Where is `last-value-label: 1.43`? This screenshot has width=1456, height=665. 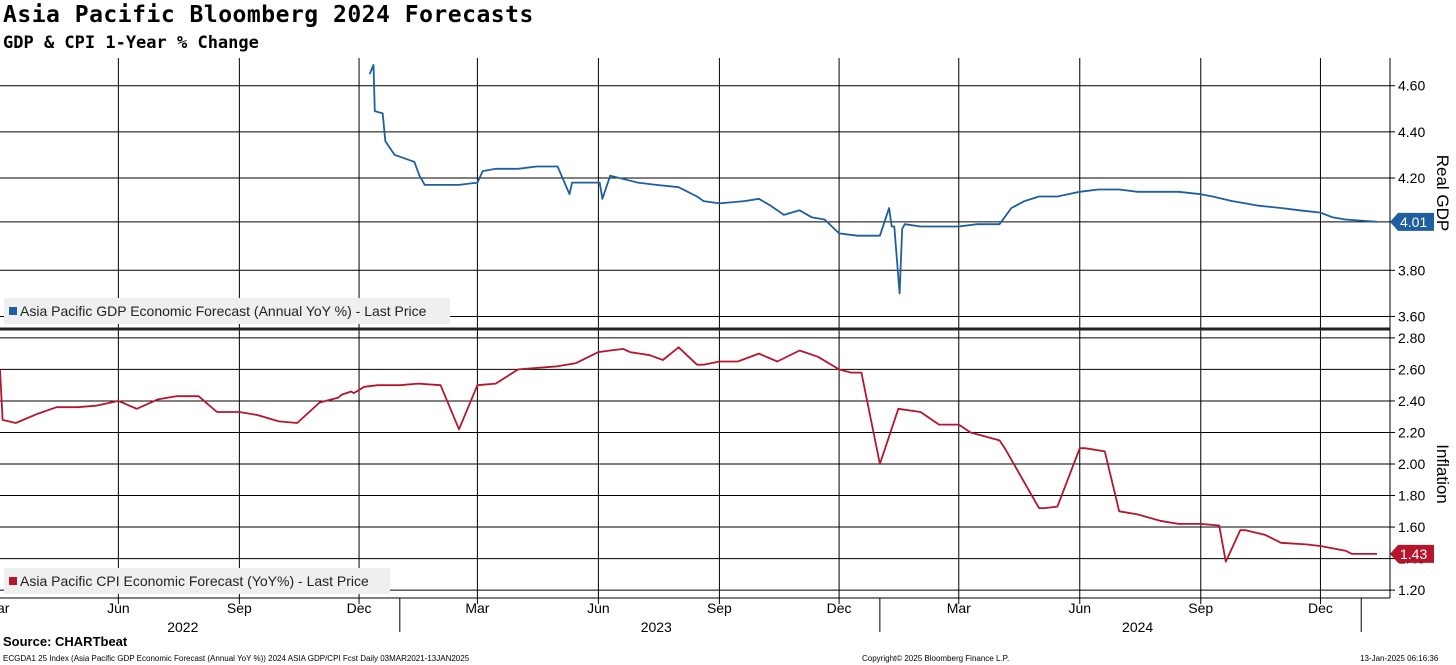
last-value-label: 1.43 is located at coordinates (1413, 554).